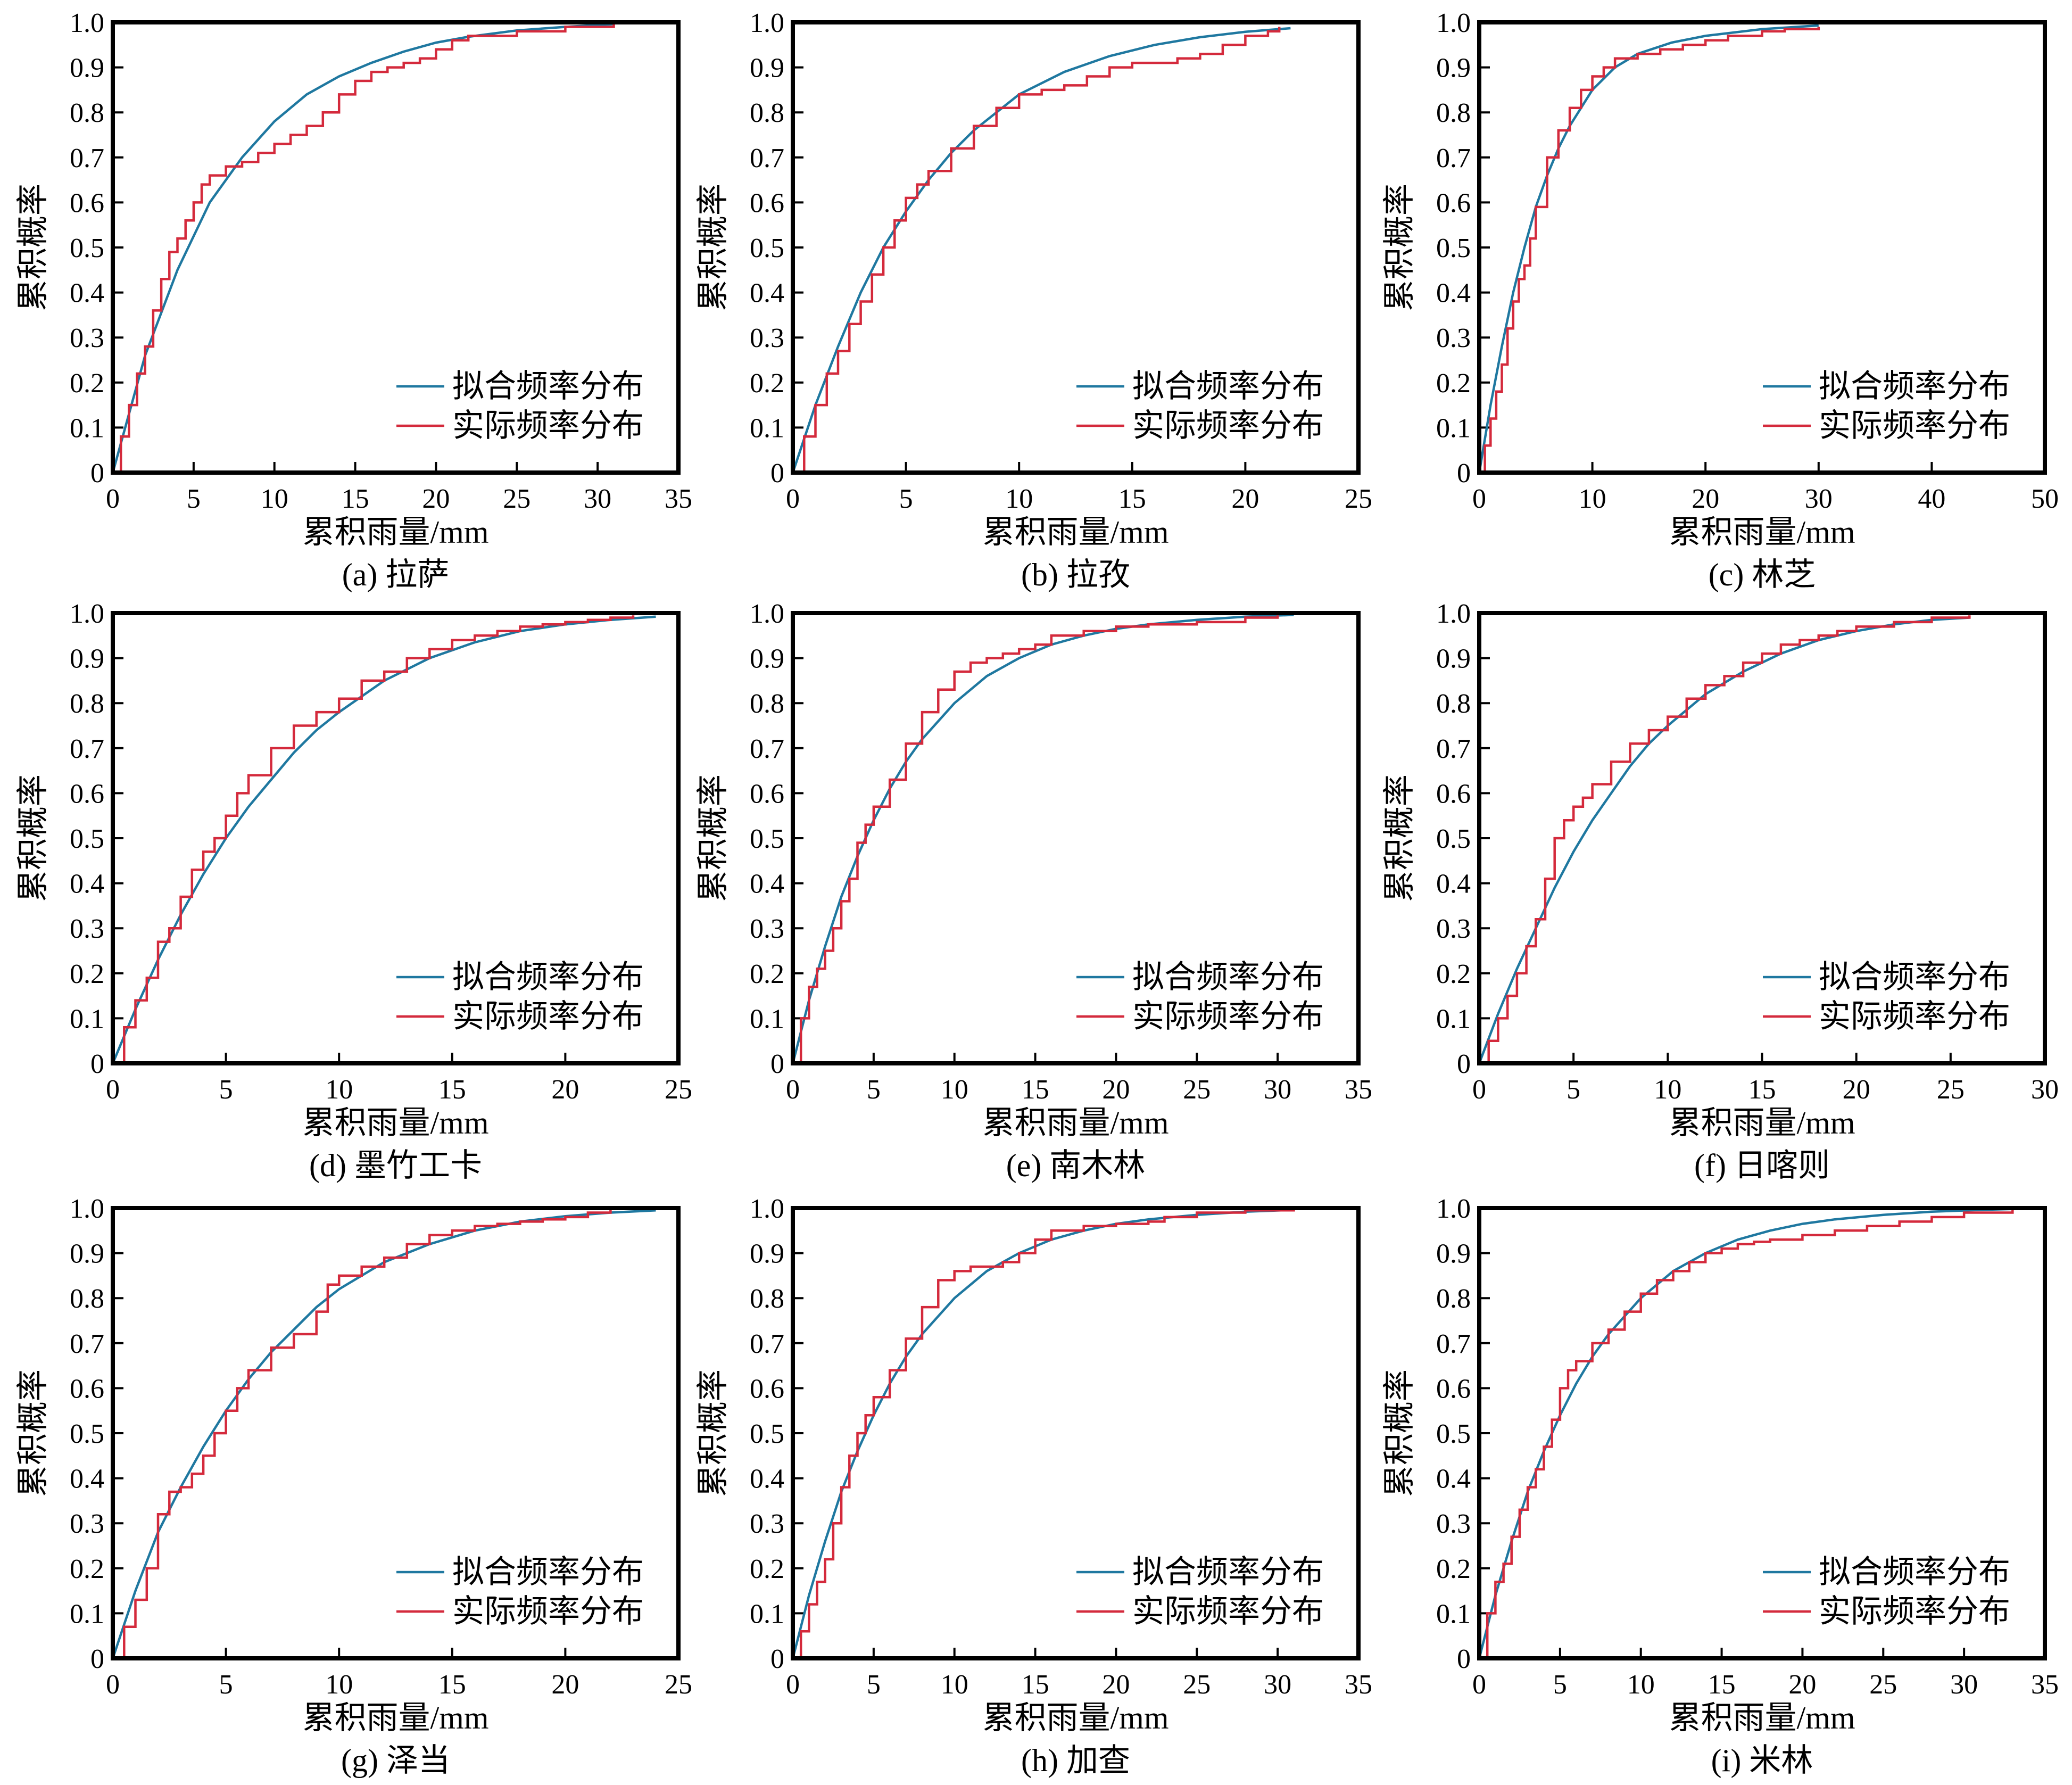  I want to click on legend-label: 实际频率分布, so click(1228, 1016).